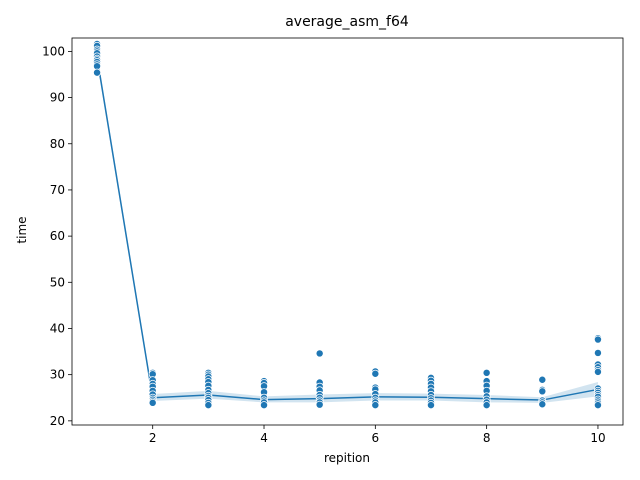 This screenshot has height=480, width=640. What do you see at coordinates (57, 328) in the screenshot?
I see `y-tick-label: 40` at bounding box center [57, 328].